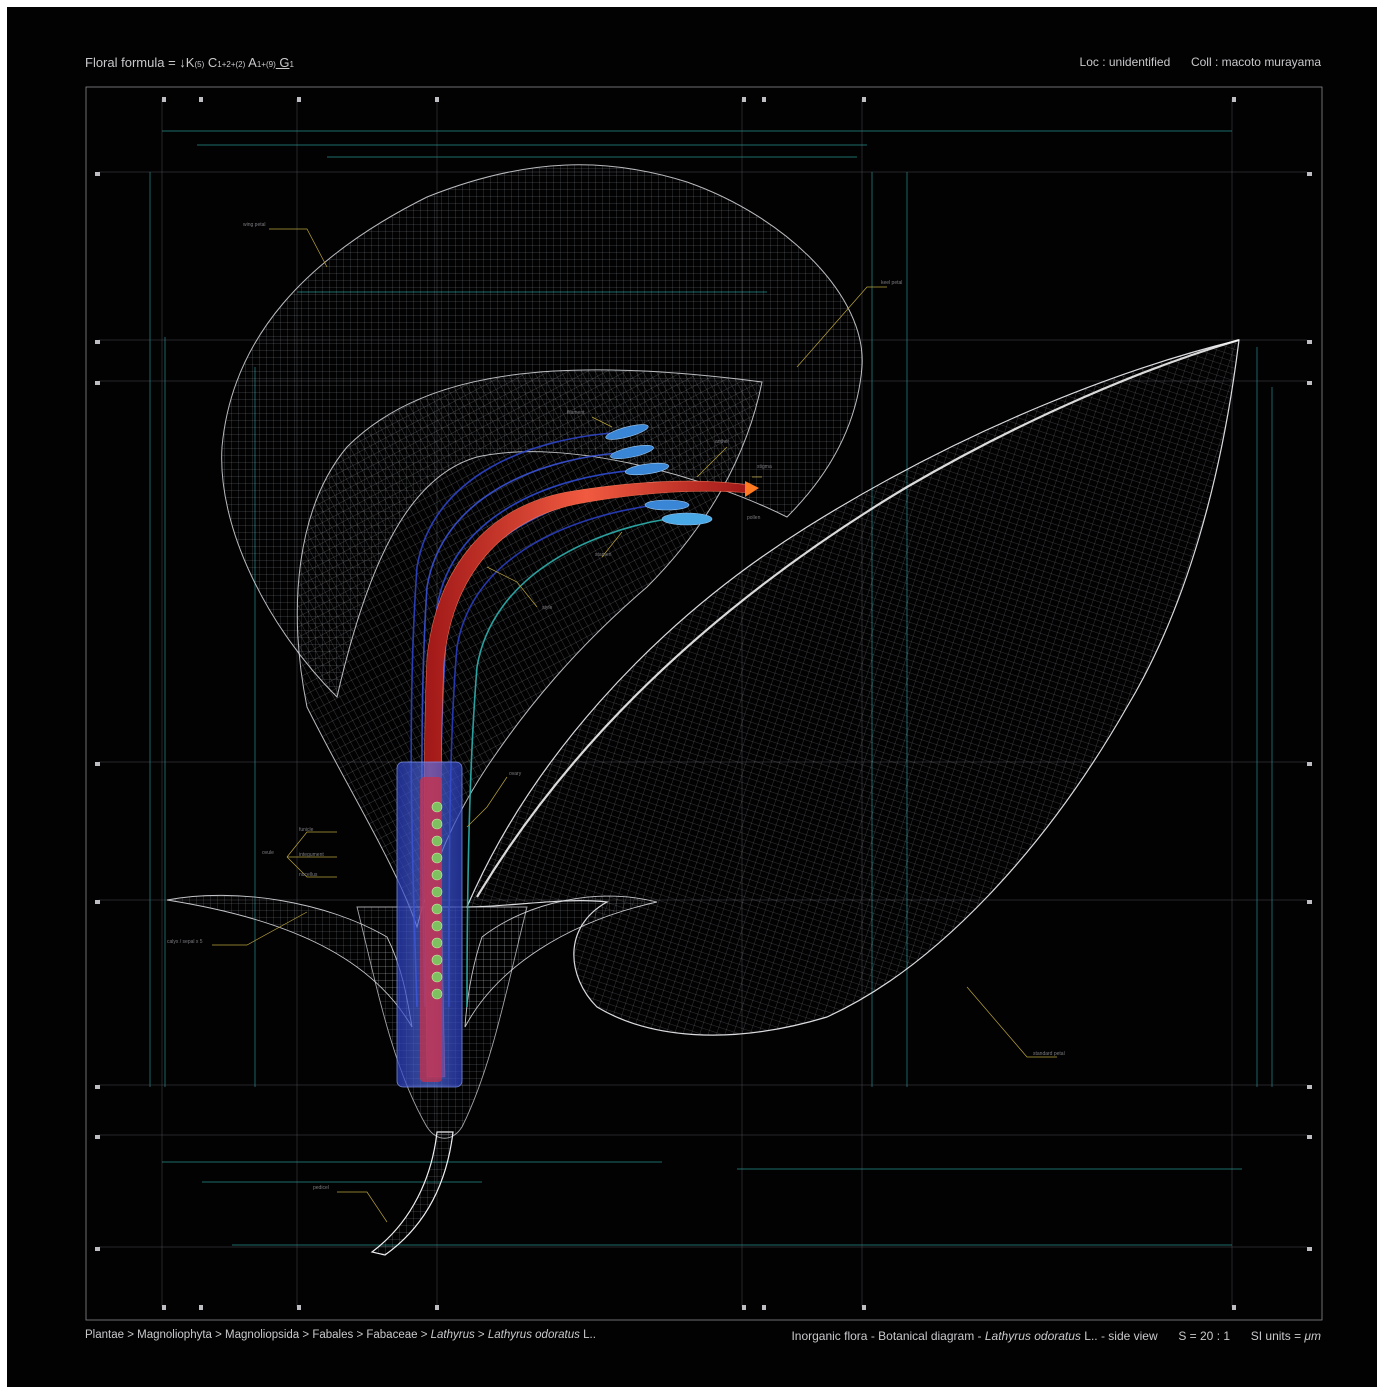 The height and width of the screenshot is (1394, 1384). I want to click on collector-label: Coll : macoto murayama, so click(1255, 62).